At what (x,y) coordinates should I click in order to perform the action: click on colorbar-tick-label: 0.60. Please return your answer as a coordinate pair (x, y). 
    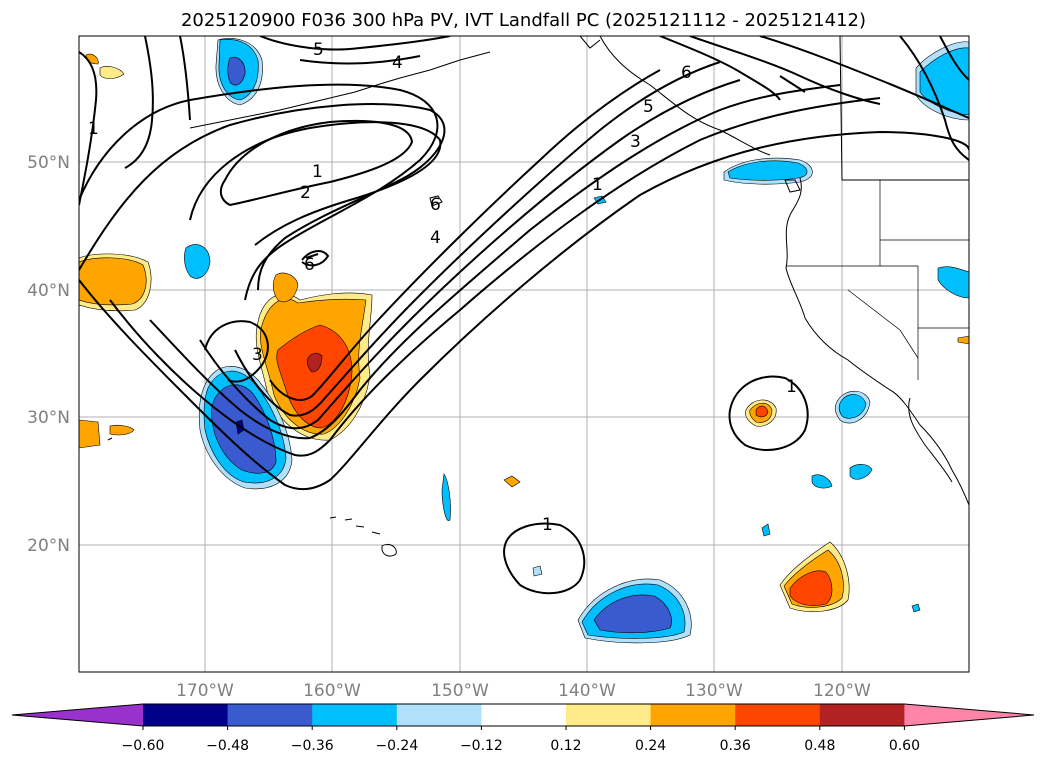
    Looking at the image, I should click on (904, 746).